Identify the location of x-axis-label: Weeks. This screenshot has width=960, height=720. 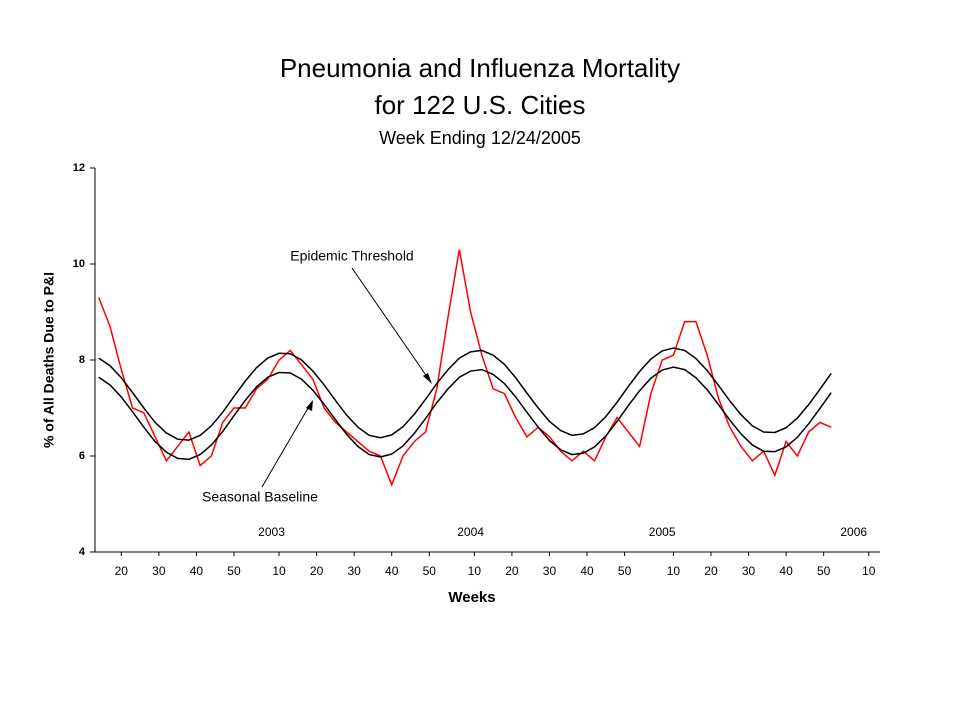
(471, 597).